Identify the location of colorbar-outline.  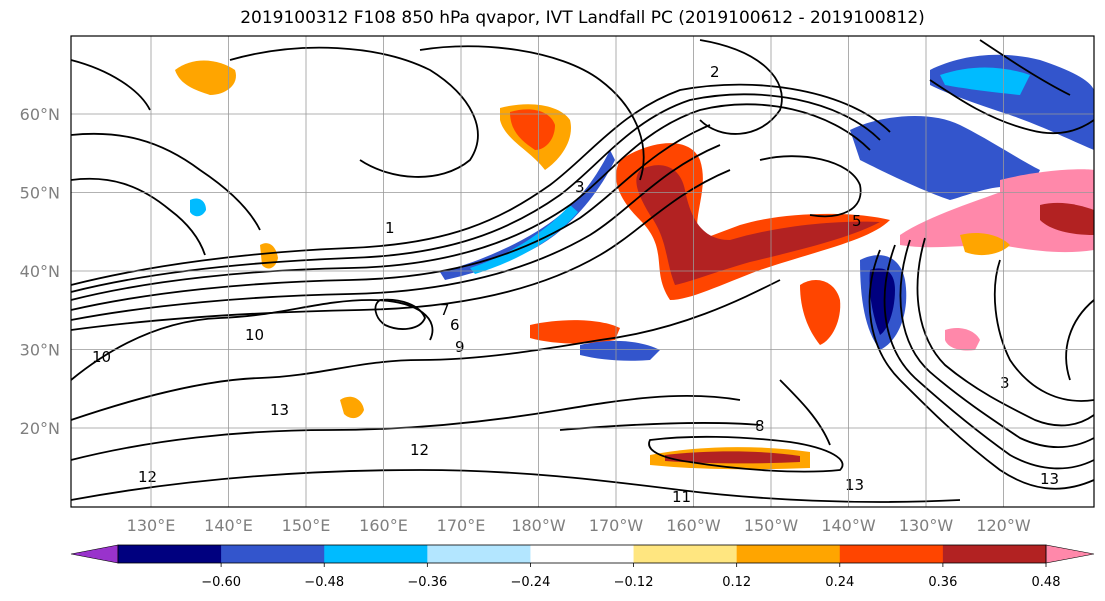
(582, 554).